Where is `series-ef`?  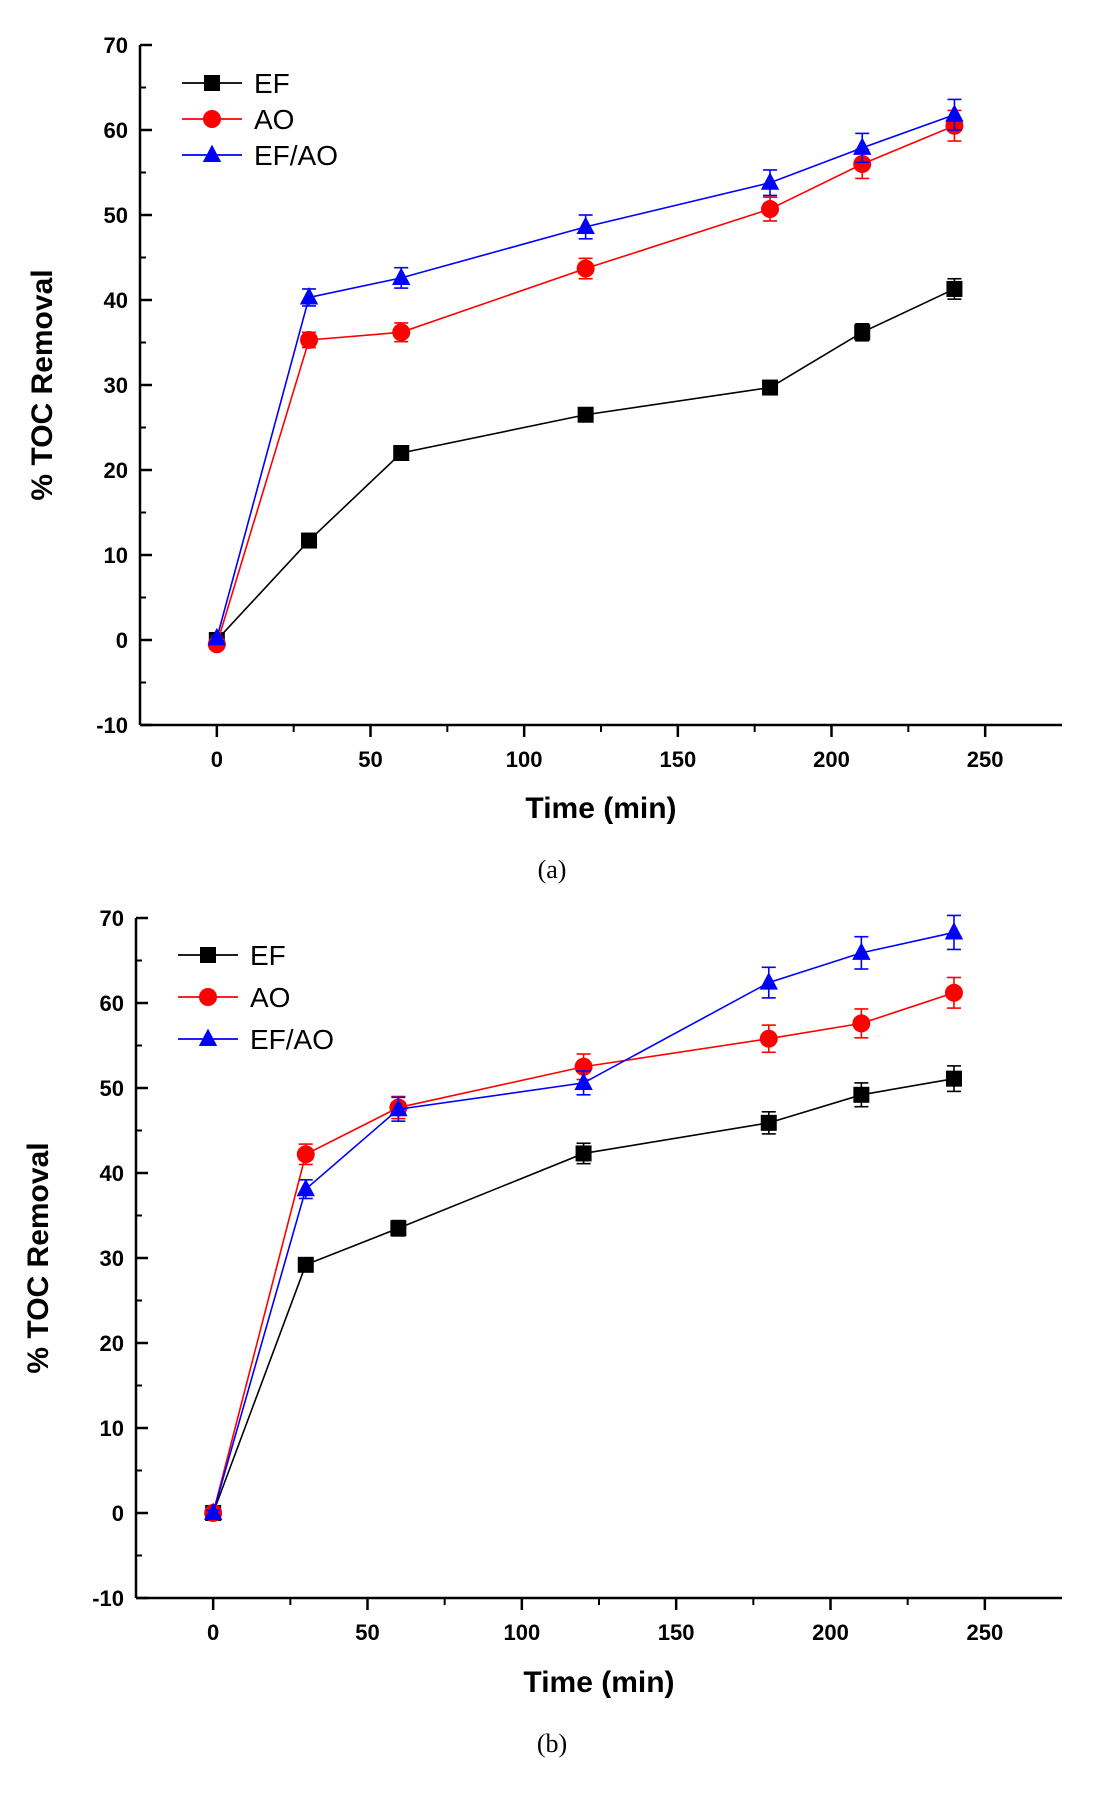
series-ef is located at coordinates (585, 462).